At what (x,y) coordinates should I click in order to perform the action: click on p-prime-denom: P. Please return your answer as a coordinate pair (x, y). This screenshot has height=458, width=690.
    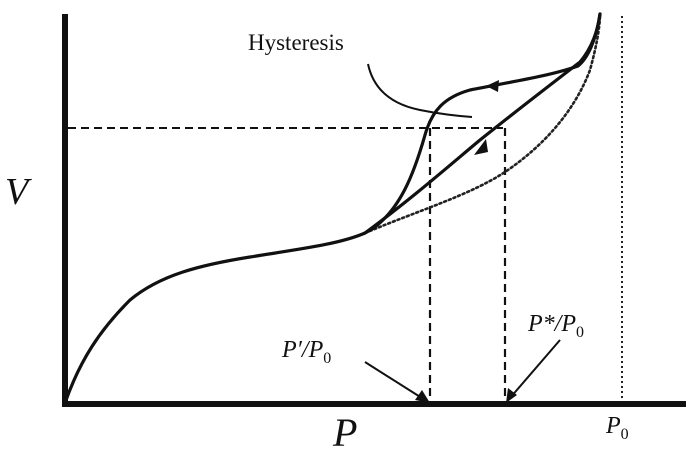
    Looking at the image, I should click on (316, 350).